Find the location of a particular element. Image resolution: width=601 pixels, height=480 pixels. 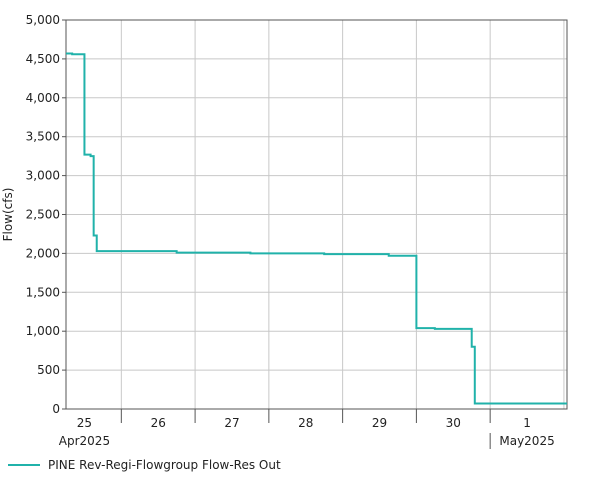

y-tick-label: 1,000 is located at coordinates (43, 331).